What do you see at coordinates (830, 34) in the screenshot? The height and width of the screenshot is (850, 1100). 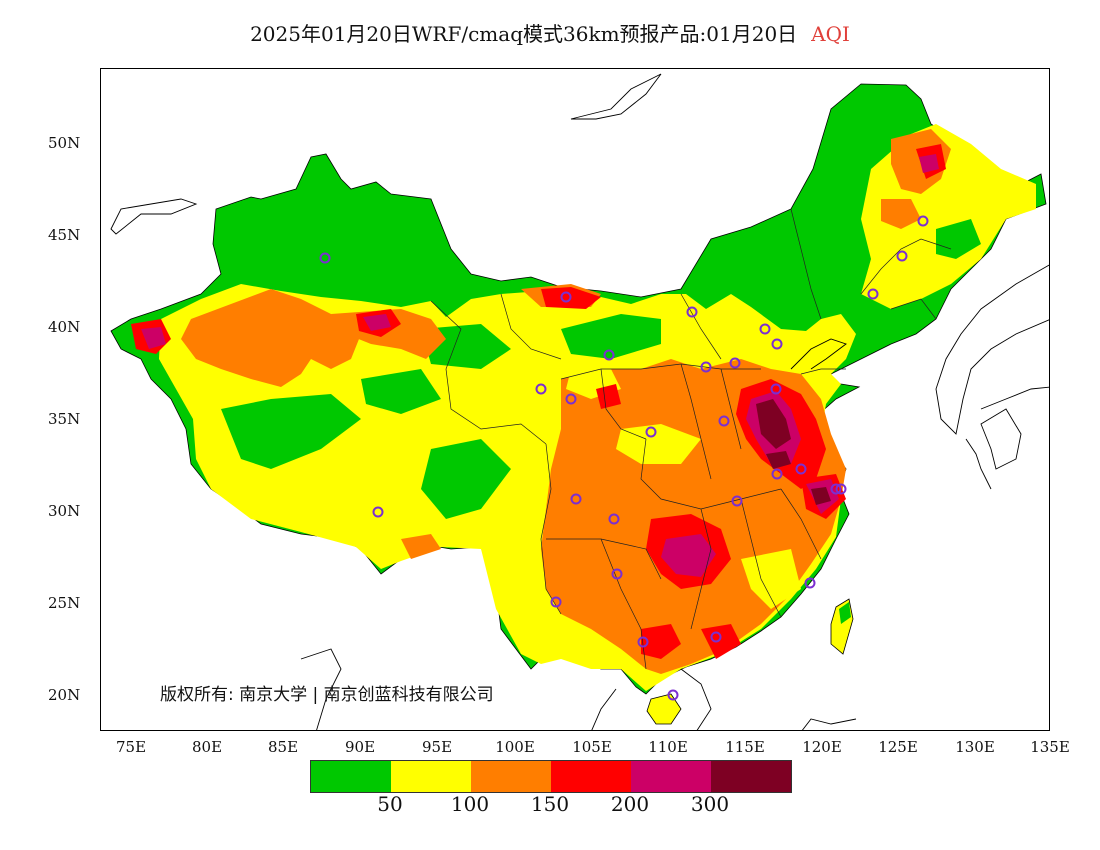 I see `map-title-product: AQI` at bounding box center [830, 34].